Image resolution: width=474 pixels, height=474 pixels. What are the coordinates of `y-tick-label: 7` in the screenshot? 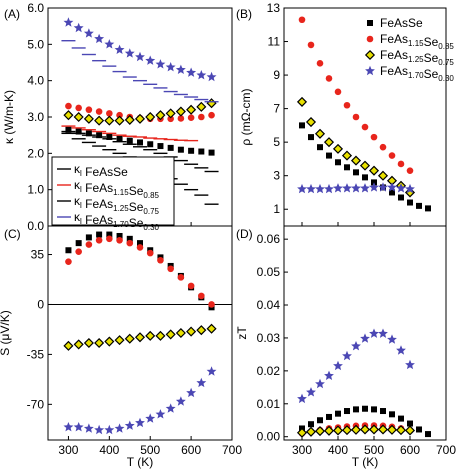 It's located at (276, 109).